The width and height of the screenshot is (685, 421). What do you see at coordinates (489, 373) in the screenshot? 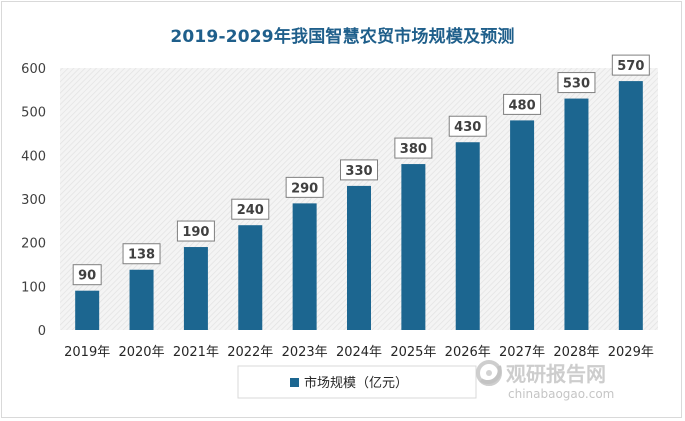
I see `watermark-logo-icon` at bounding box center [489, 373].